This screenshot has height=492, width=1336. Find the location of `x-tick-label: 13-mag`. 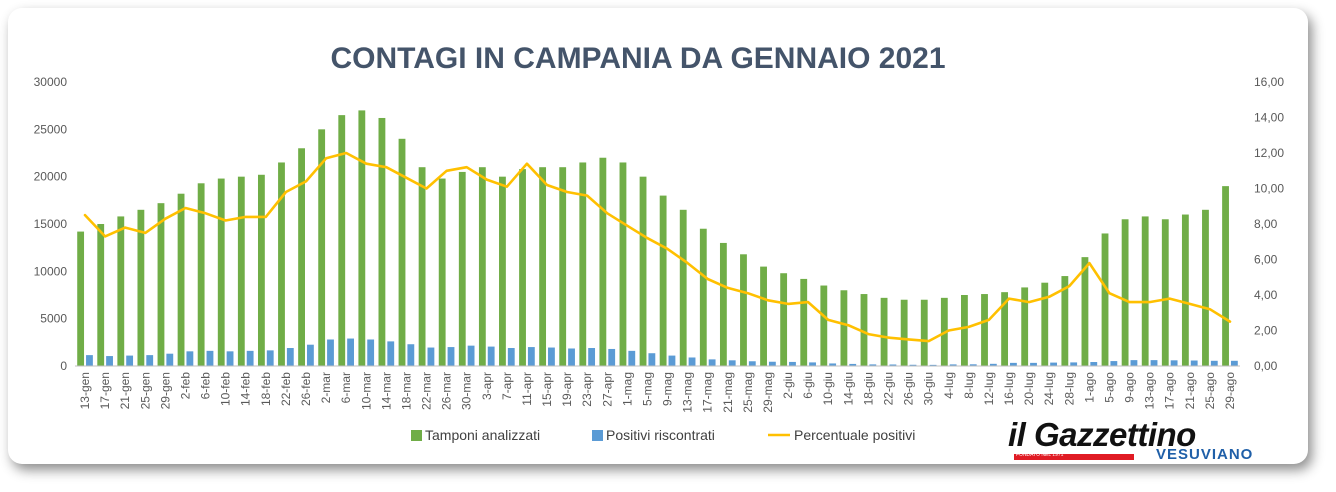

x-tick-label: 13-mag is located at coordinates (688, 392).